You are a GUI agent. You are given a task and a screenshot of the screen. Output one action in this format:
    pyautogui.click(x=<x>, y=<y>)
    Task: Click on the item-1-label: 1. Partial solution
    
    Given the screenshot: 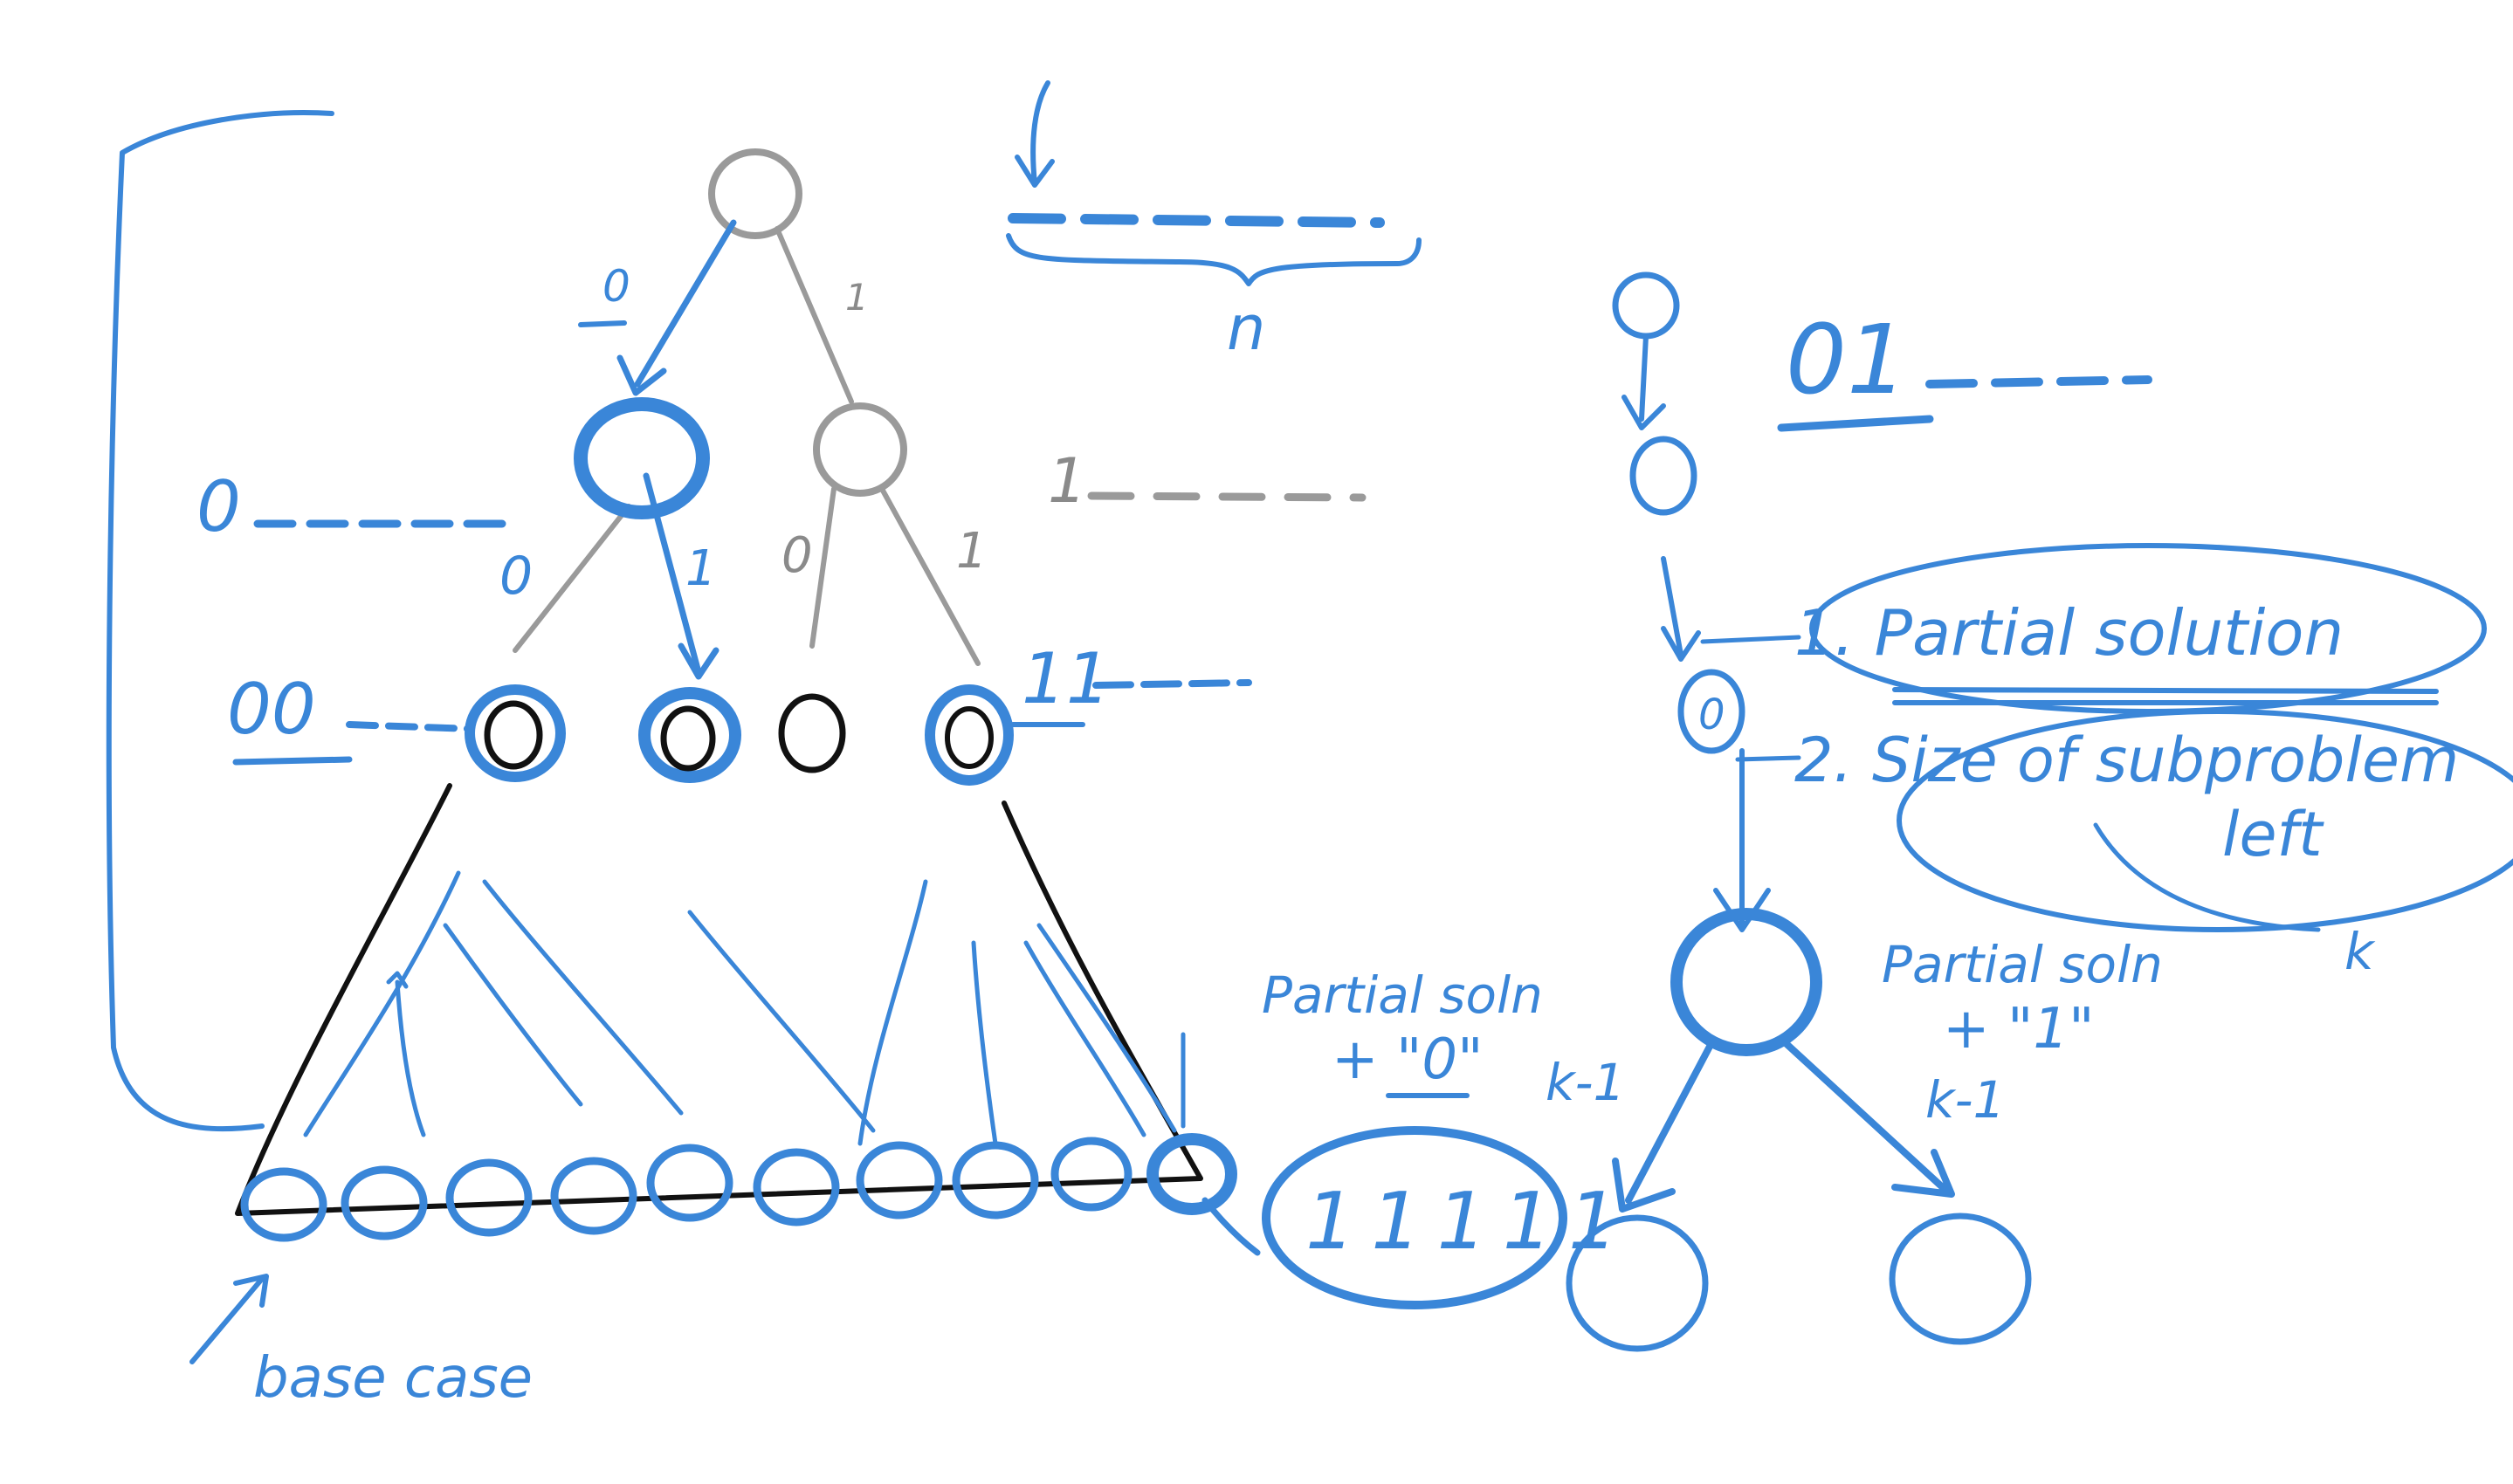 What is the action you would take?
    pyautogui.click(x=2069, y=633)
    